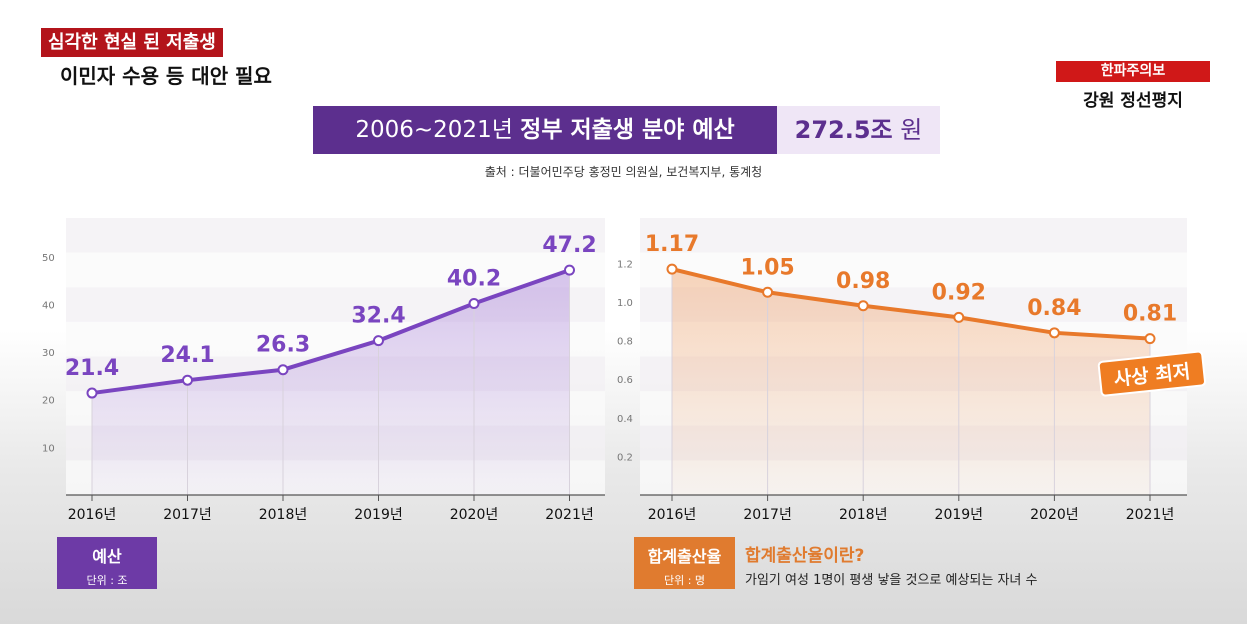 The width and height of the screenshot is (1247, 624). What do you see at coordinates (48, 305) in the screenshot?
I see `budget-ytick-label: 40` at bounding box center [48, 305].